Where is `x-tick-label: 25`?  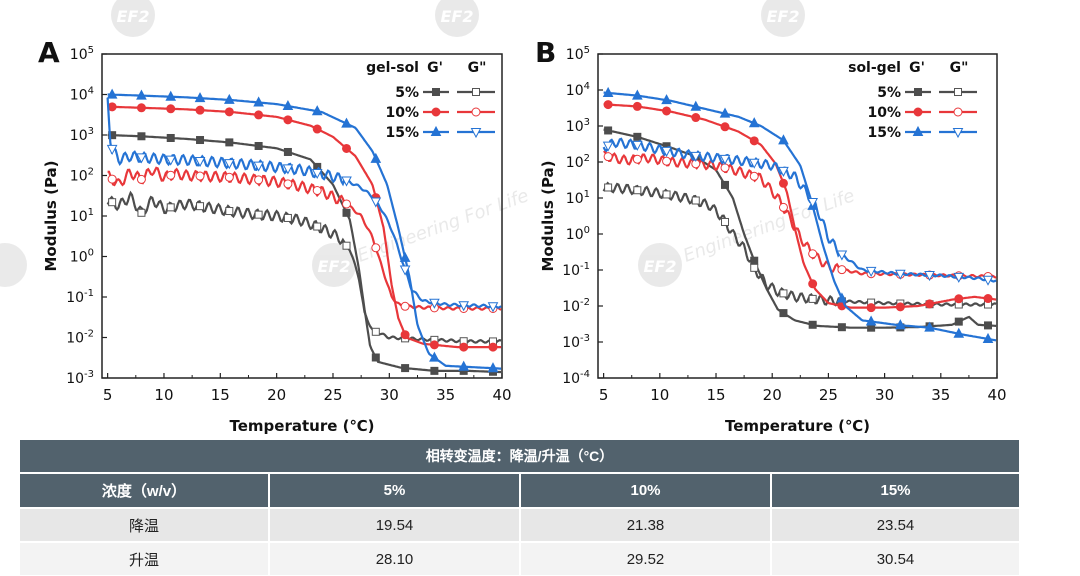 x-tick-label: 25 is located at coordinates (828, 395).